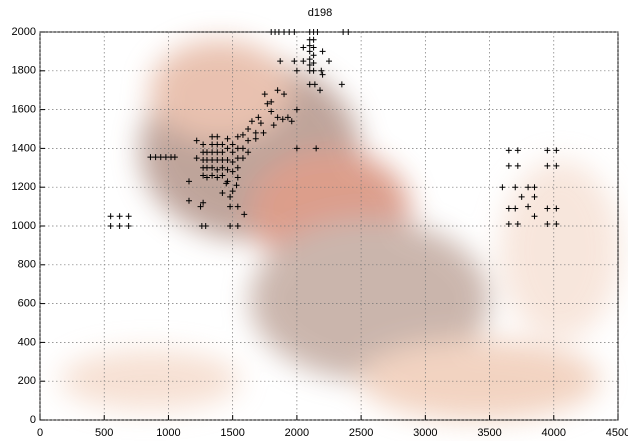 The height and width of the screenshot is (441, 628). What do you see at coordinates (425, 433) in the screenshot?
I see `x-tick-label: 3000` at bounding box center [425, 433].